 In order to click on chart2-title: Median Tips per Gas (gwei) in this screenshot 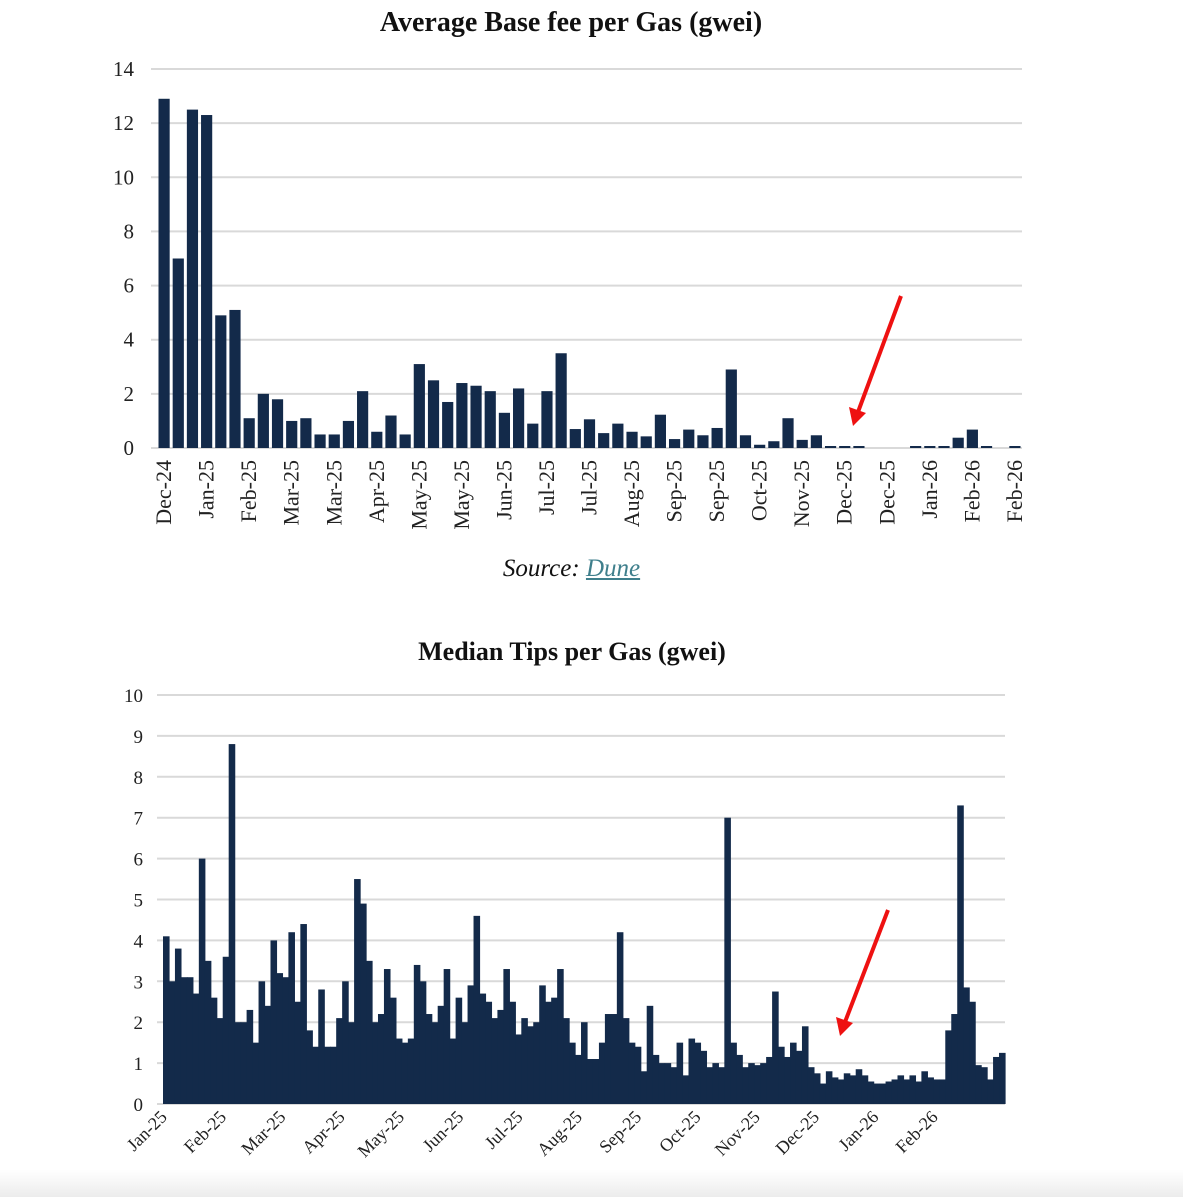, I will do `click(572, 651)`.